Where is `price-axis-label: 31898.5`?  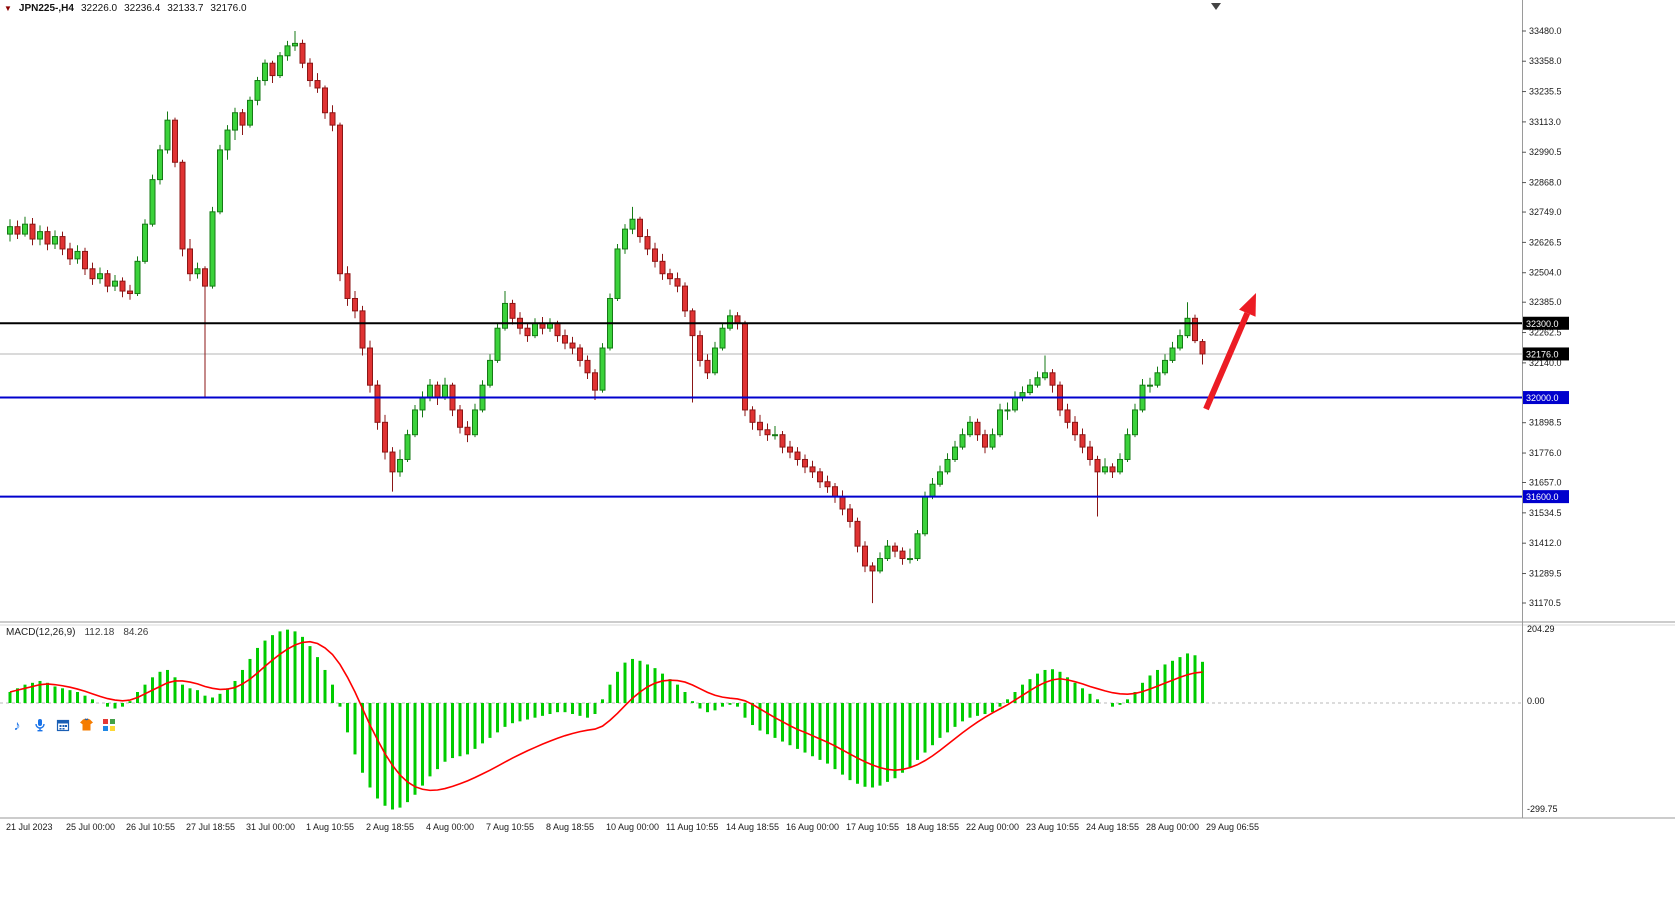 price-axis-label: 31898.5 is located at coordinates (1545, 423).